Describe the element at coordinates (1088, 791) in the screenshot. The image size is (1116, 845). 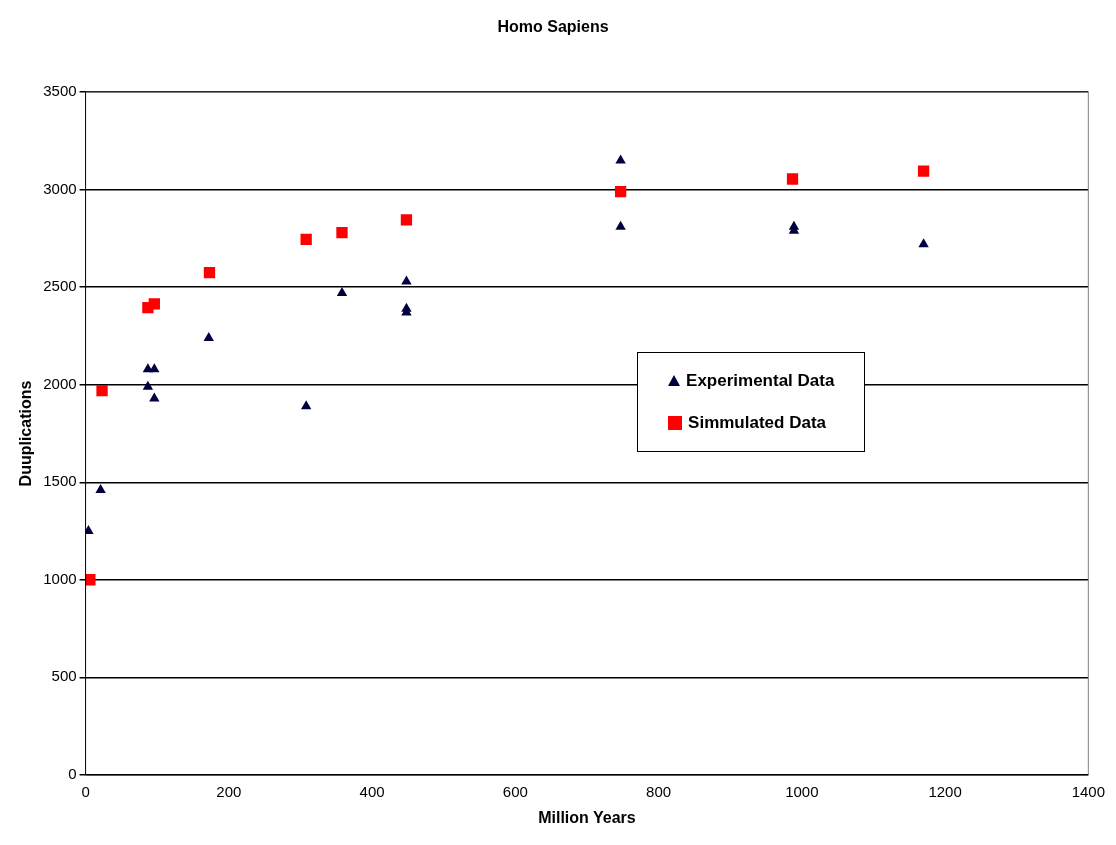
I see `x-tick-label: 1400` at that location.